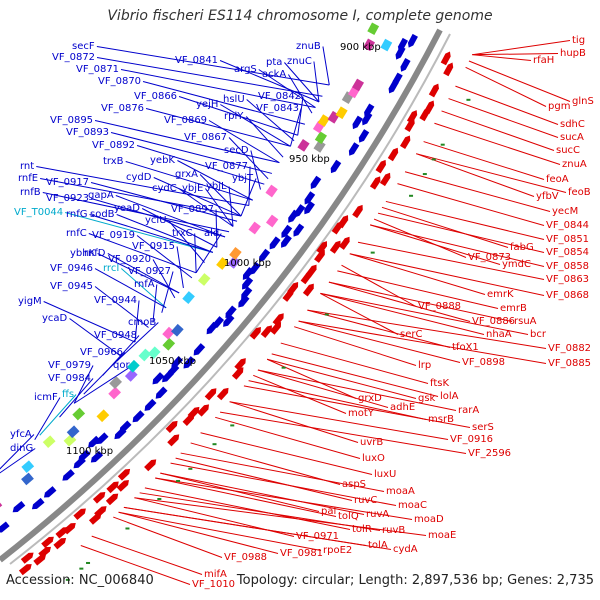 Image resolution: width=600 pixels, height=600 pixels. I want to click on gene-label: znuB, so click(308, 46).